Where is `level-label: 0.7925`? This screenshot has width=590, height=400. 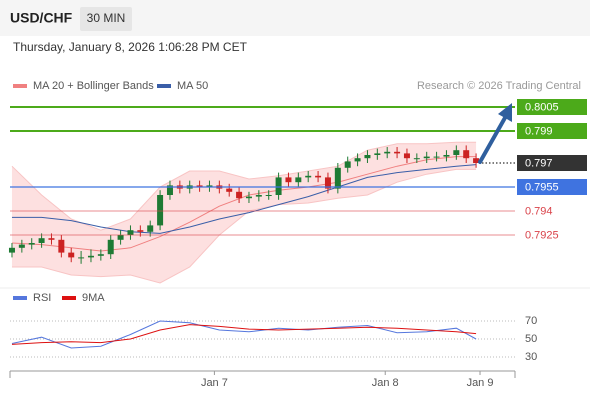 level-label: 0.7925 is located at coordinates (542, 235).